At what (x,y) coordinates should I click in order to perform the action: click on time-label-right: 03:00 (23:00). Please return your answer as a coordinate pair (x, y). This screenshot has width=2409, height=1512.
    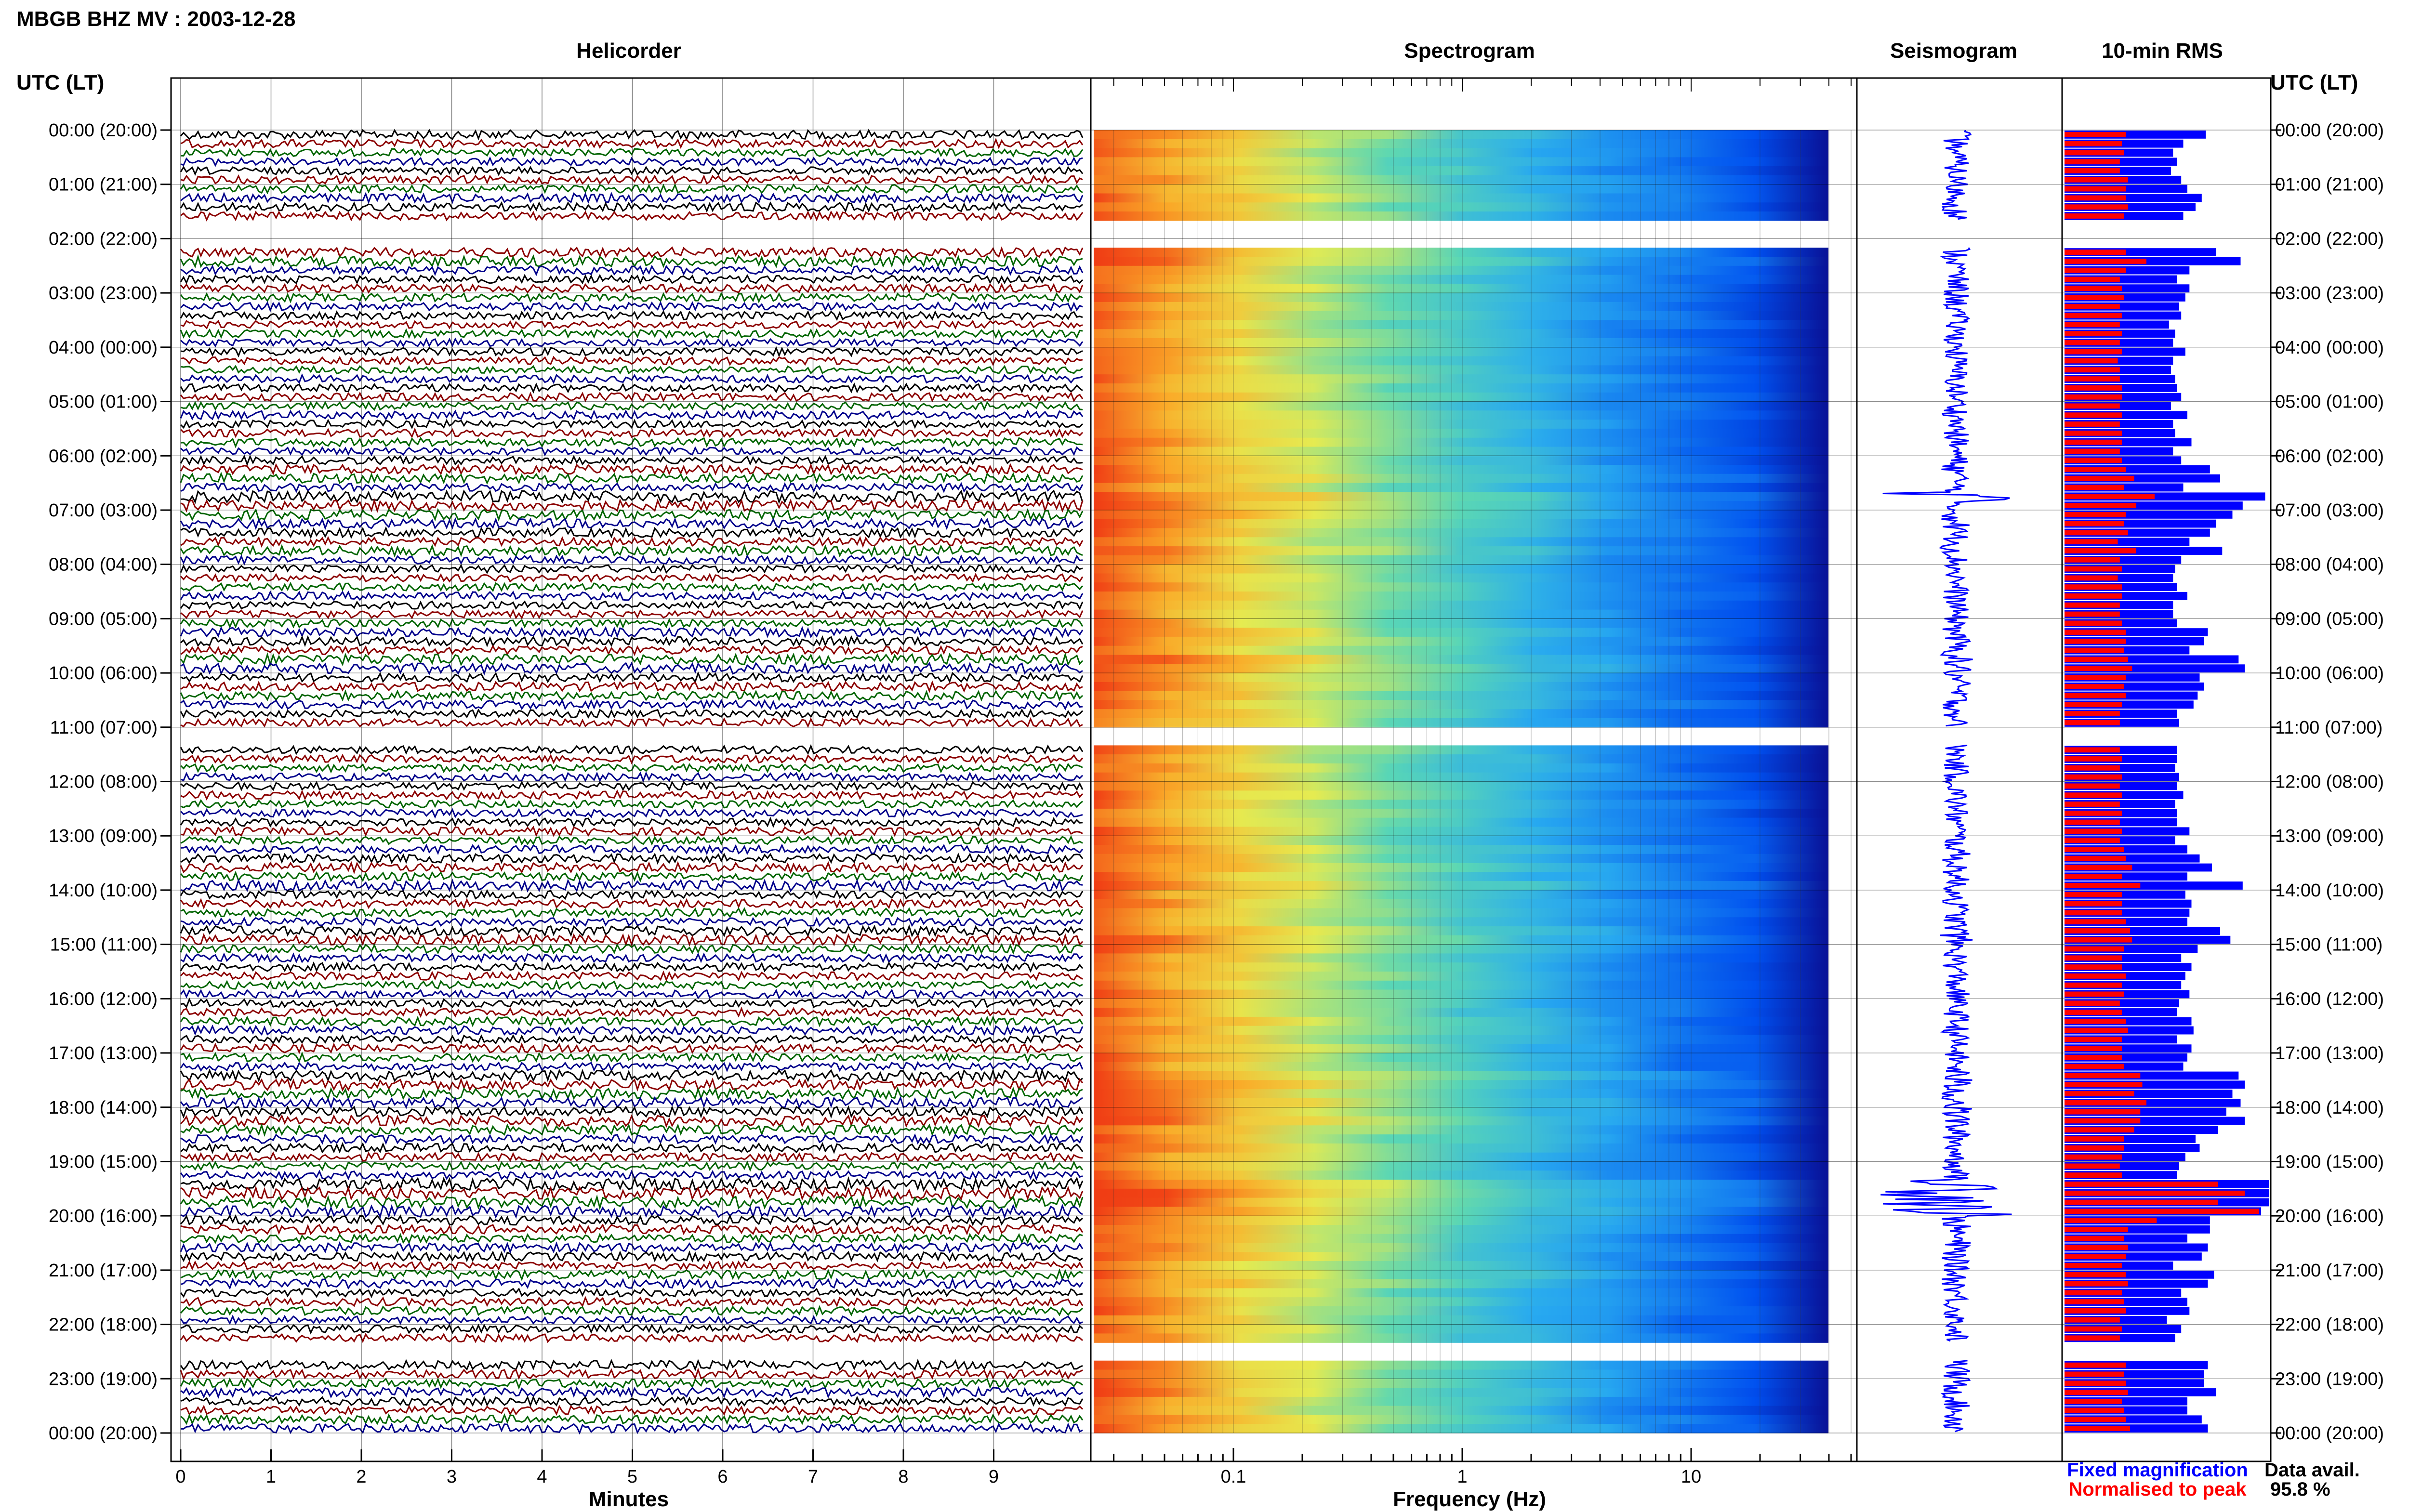
    Looking at the image, I should click on (2329, 293).